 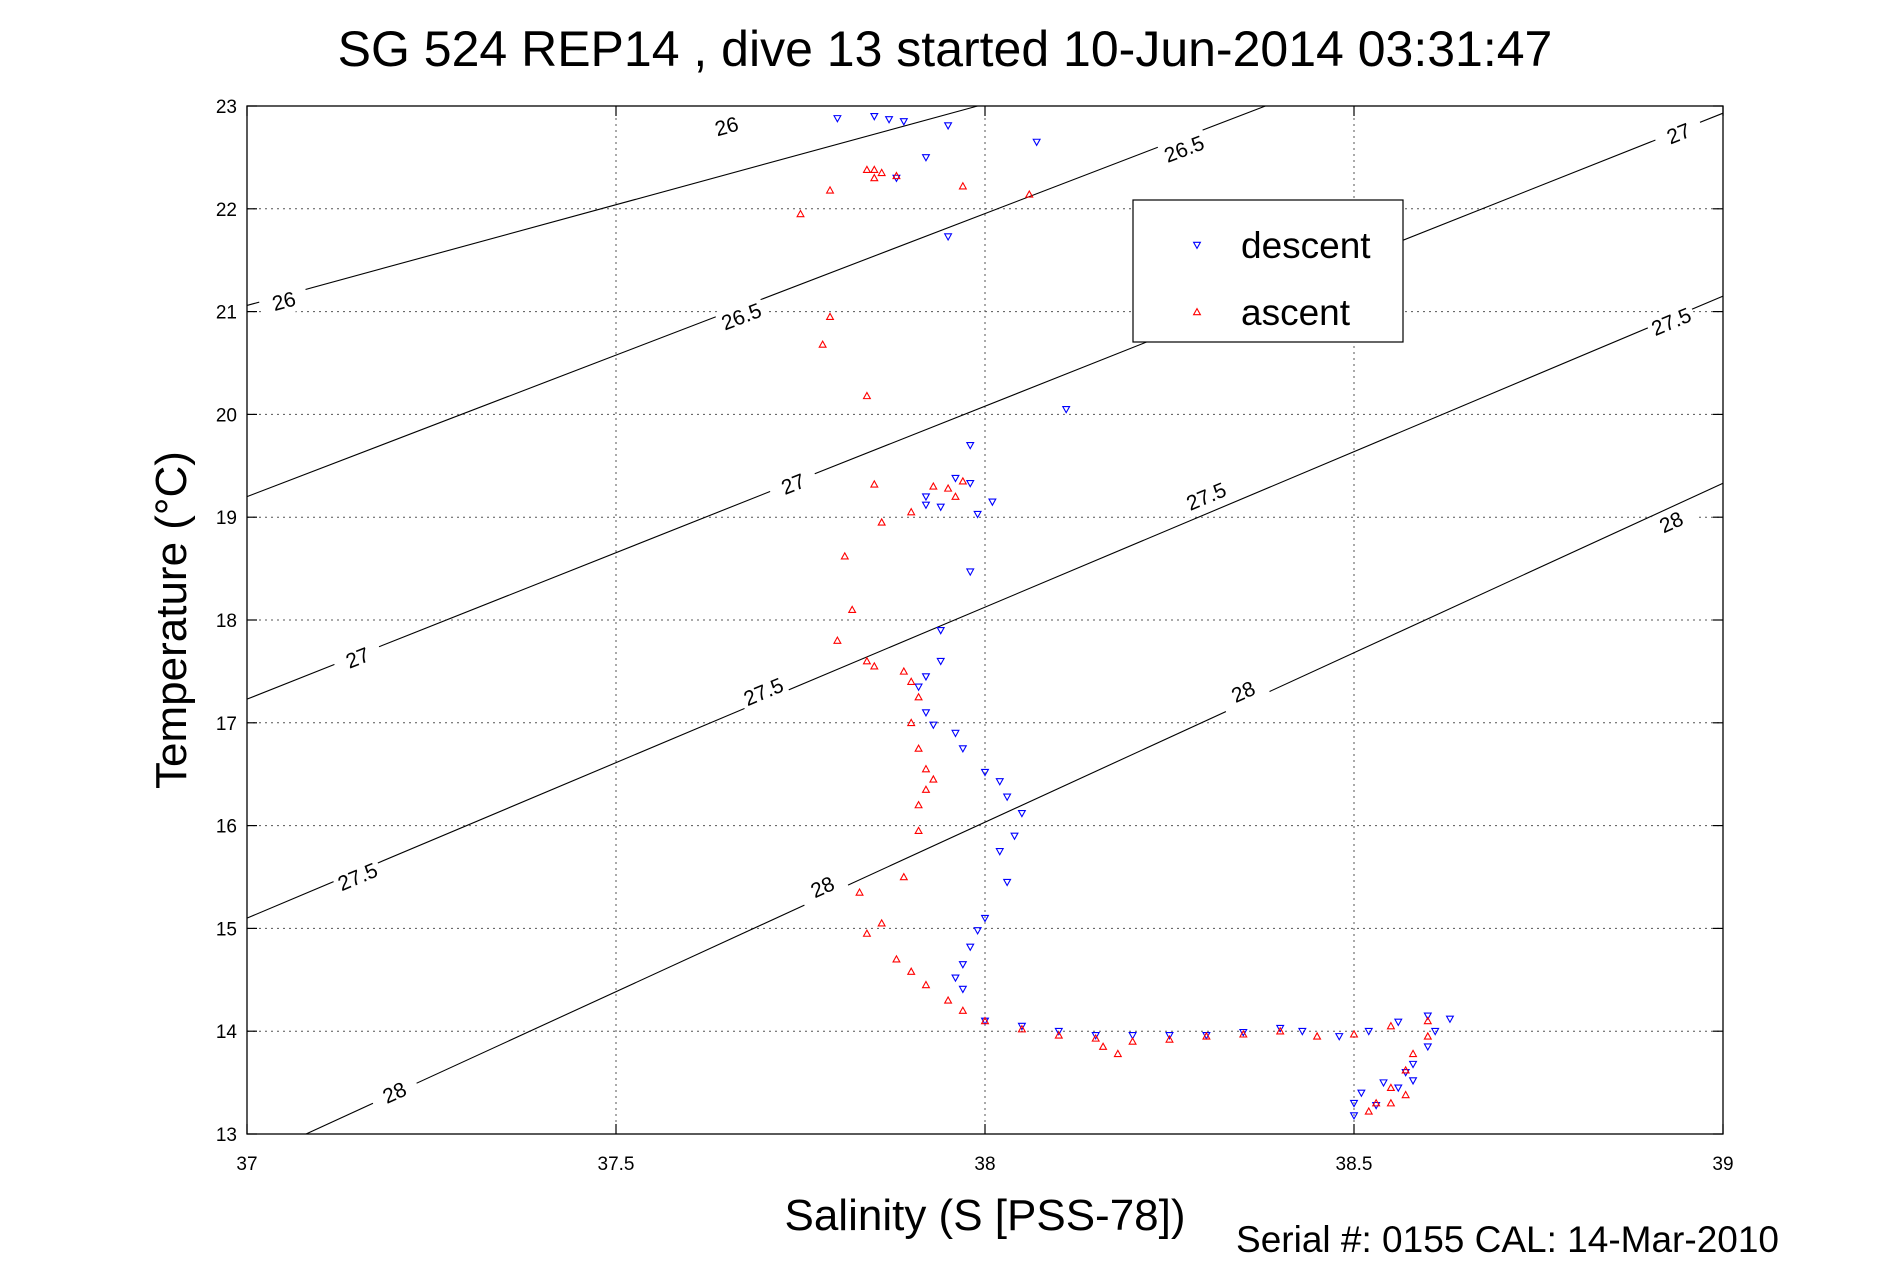 I want to click on x-tick-label: 38, so click(x=984, y=1164).